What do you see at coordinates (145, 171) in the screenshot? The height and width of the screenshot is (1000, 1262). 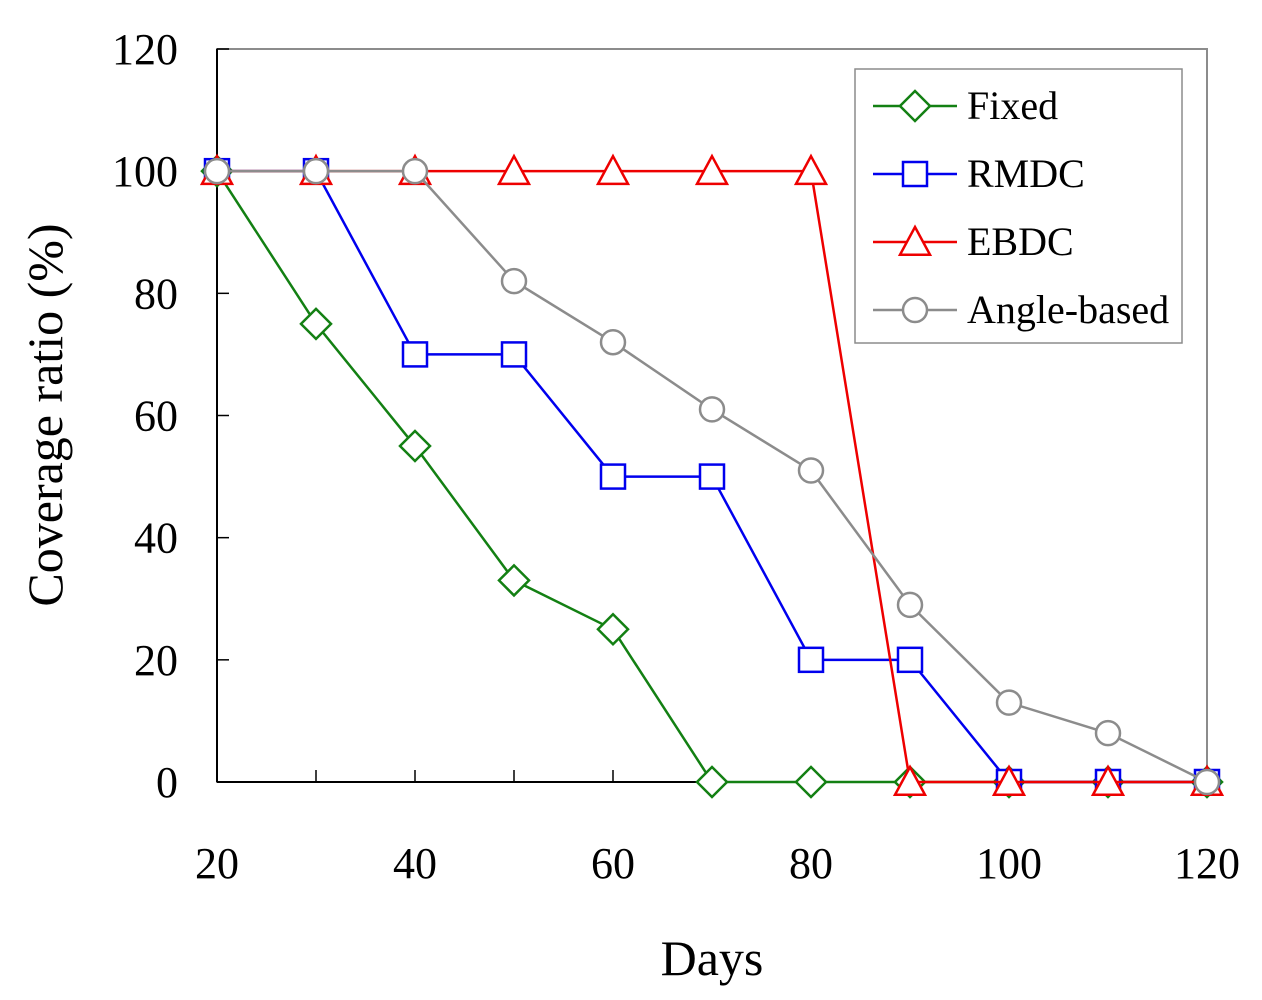 I see `y-tick-label-100: 100` at bounding box center [145, 171].